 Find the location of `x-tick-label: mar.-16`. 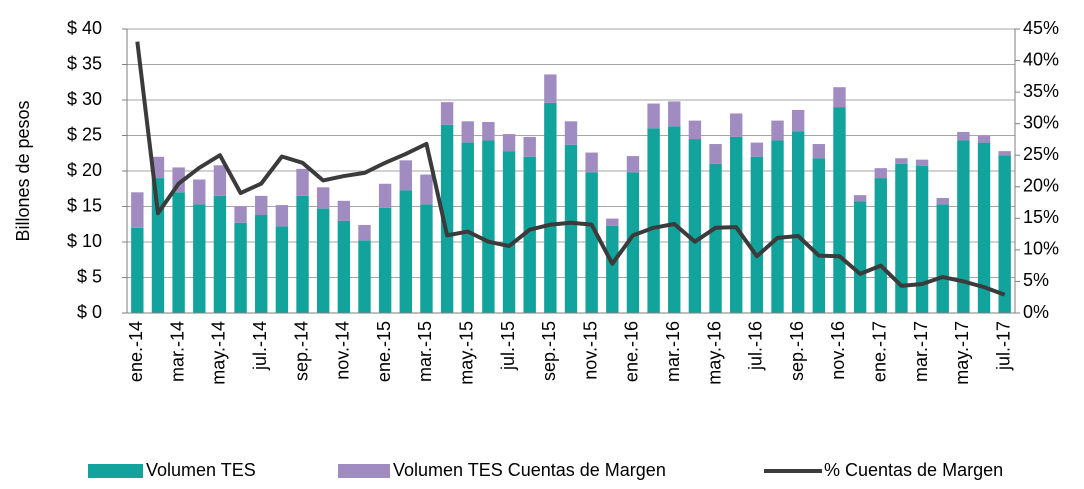

x-tick-label: mar.-16 is located at coordinates (673, 351).